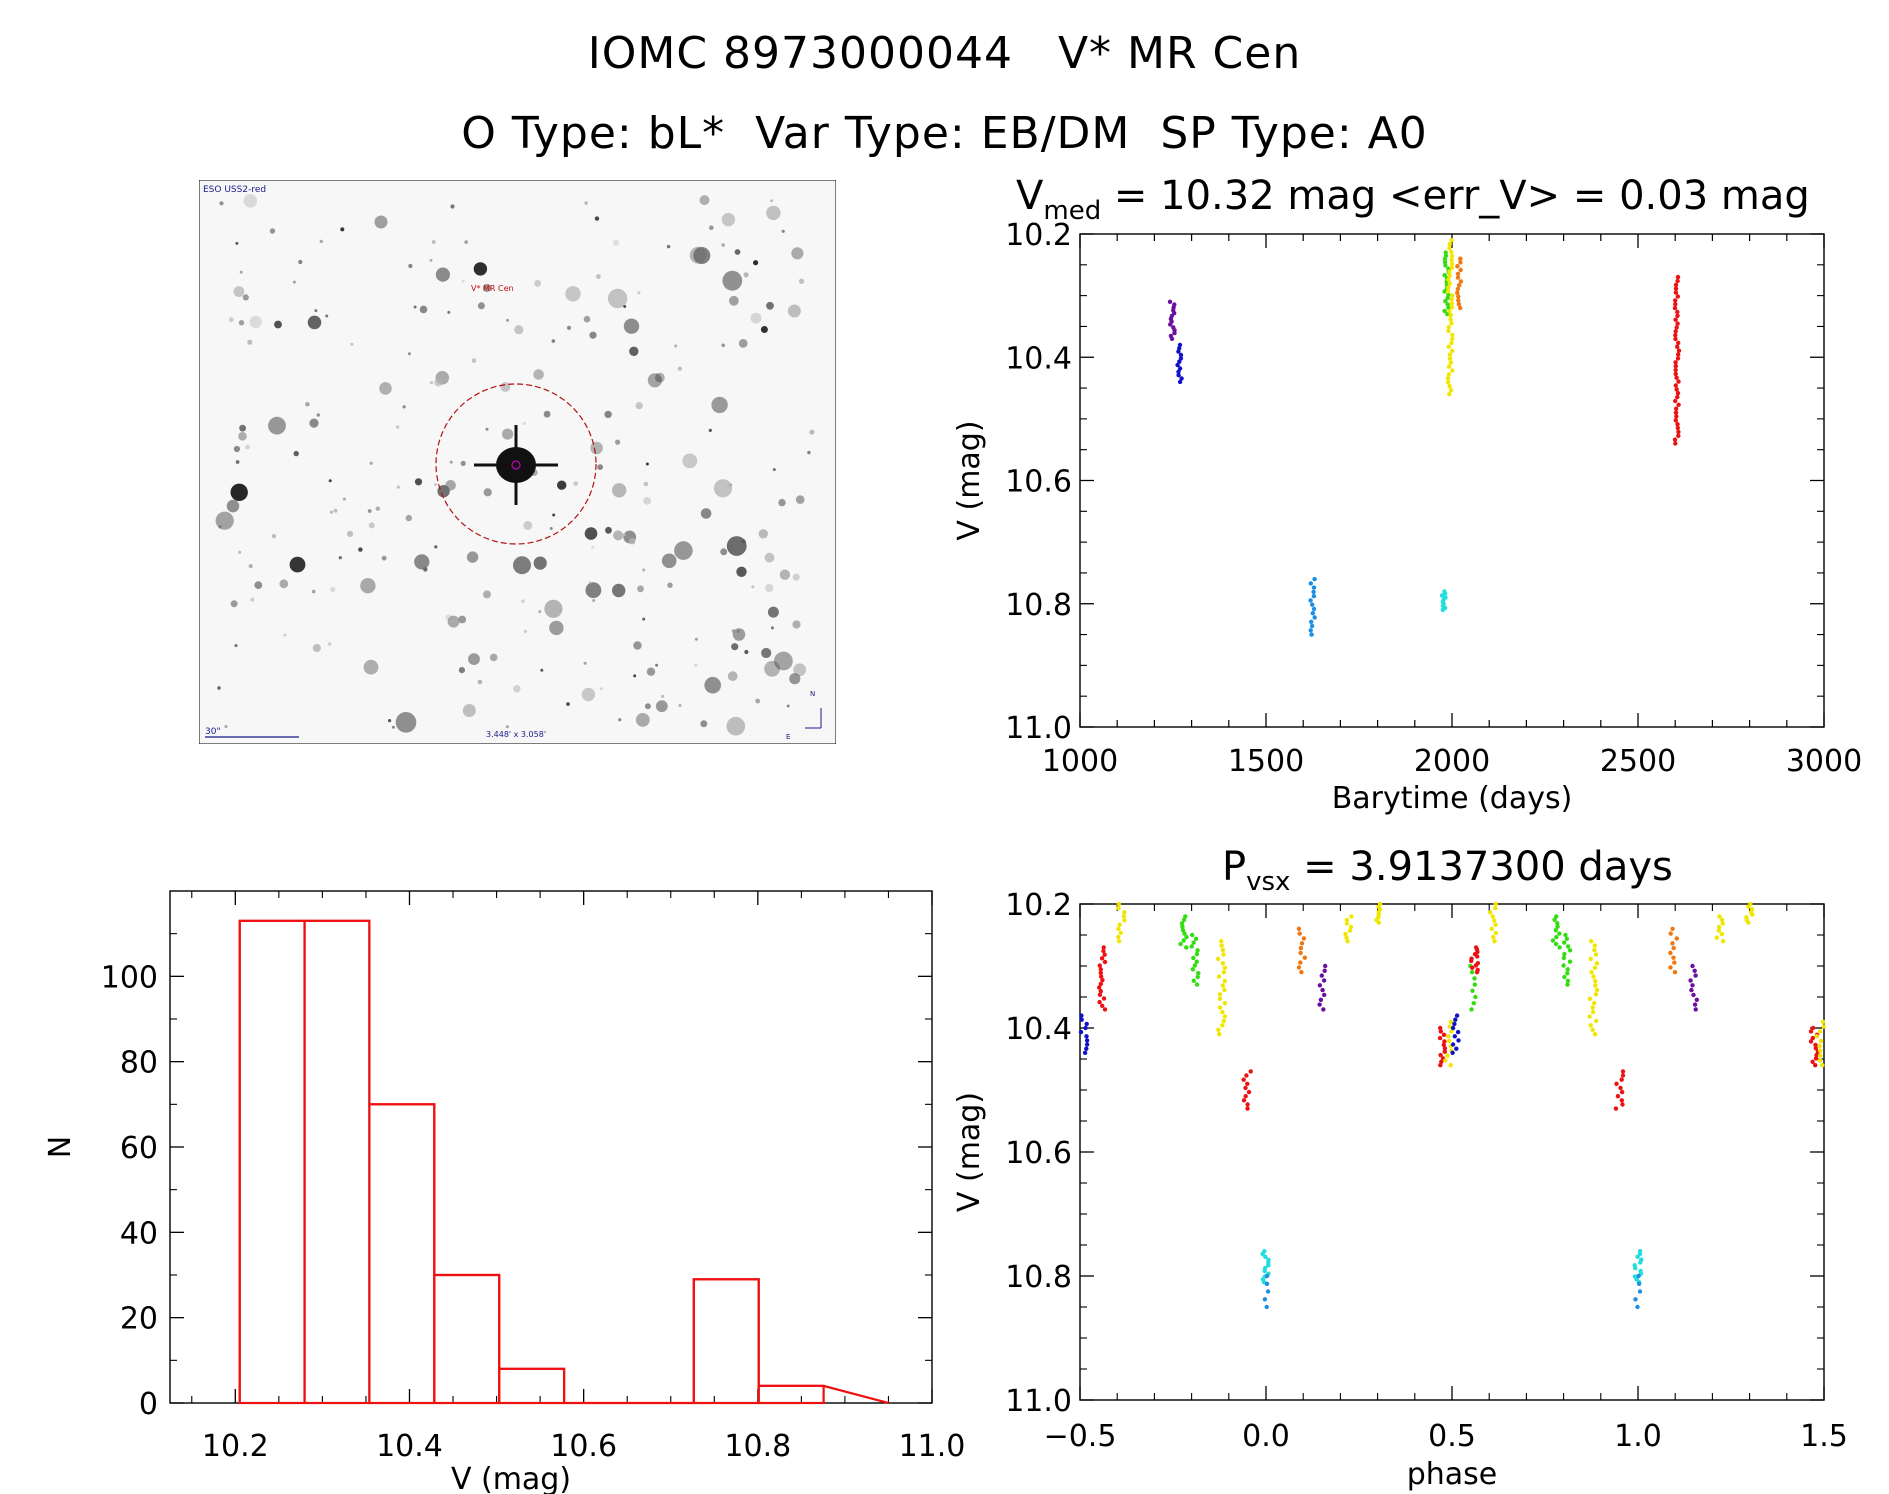 This screenshot has width=1889, height=1494. What do you see at coordinates (235, 1446) in the screenshot?
I see `histogram-x-tick-label: 10.2` at bounding box center [235, 1446].